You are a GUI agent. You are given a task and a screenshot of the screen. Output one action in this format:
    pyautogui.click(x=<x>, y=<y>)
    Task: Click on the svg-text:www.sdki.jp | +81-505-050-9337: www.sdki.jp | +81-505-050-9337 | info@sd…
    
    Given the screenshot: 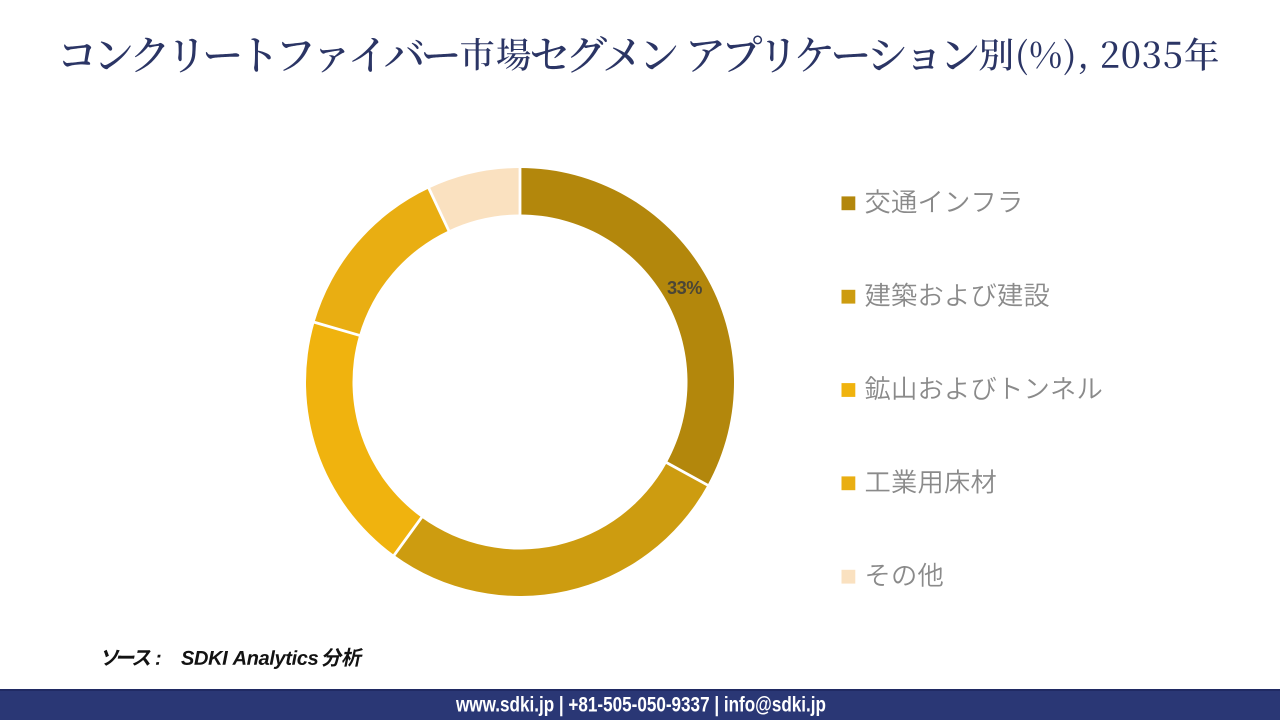 What is the action you would take?
    pyautogui.click(x=640, y=705)
    